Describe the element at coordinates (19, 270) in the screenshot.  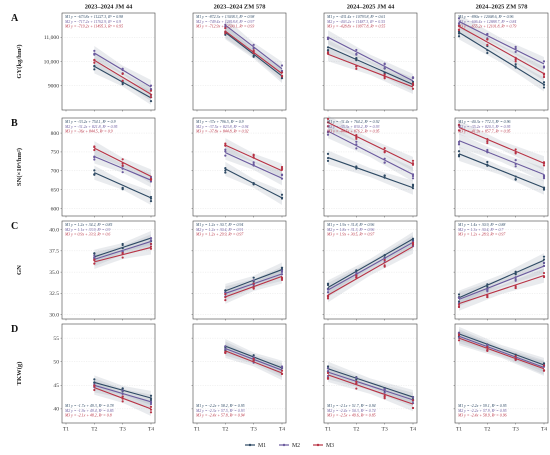
I see `y-axis-label: GN` at that location.